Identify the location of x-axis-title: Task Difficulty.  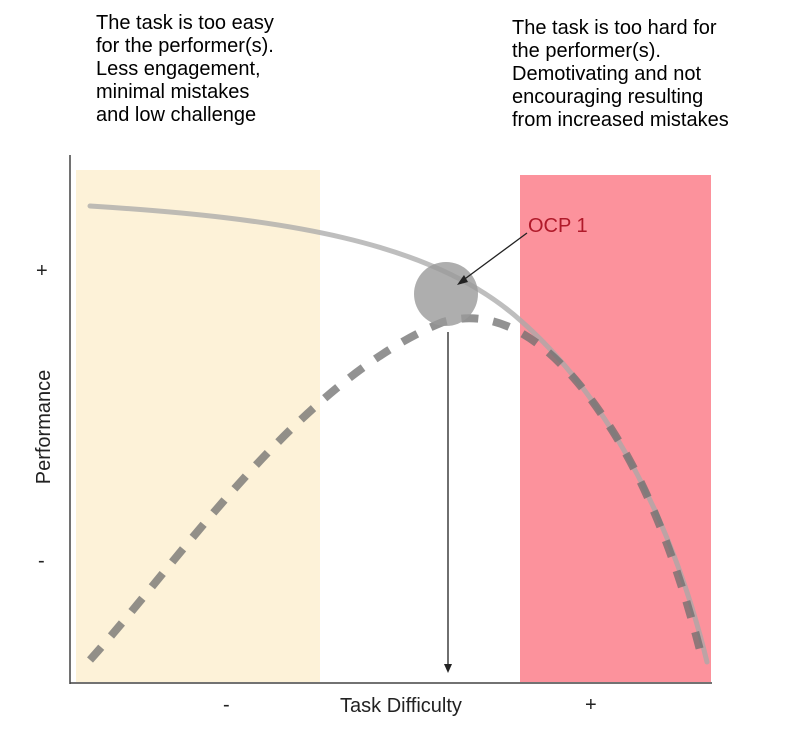
(401, 706).